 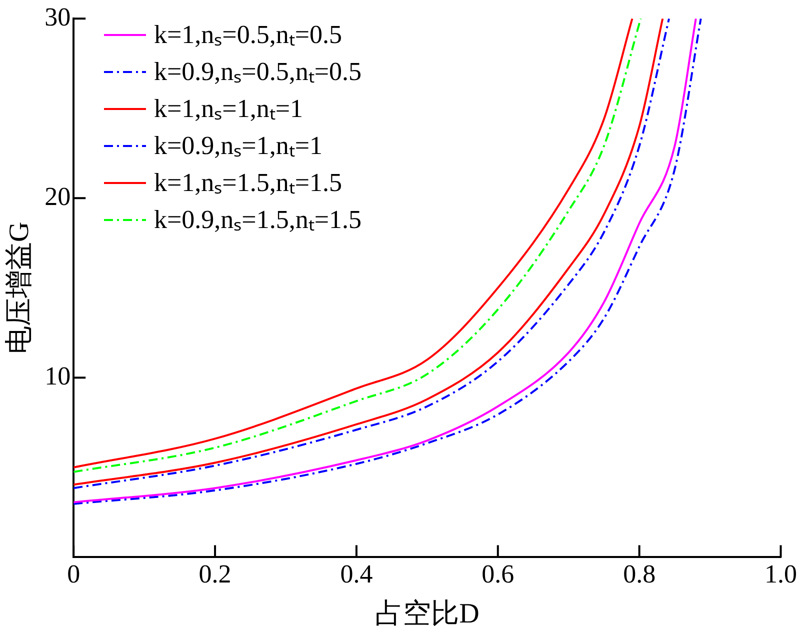 What do you see at coordinates (248, 35) in the screenshot?
I see `legend-label: k=1,nₛ=0.5,nₜ=0.5` at bounding box center [248, 35].